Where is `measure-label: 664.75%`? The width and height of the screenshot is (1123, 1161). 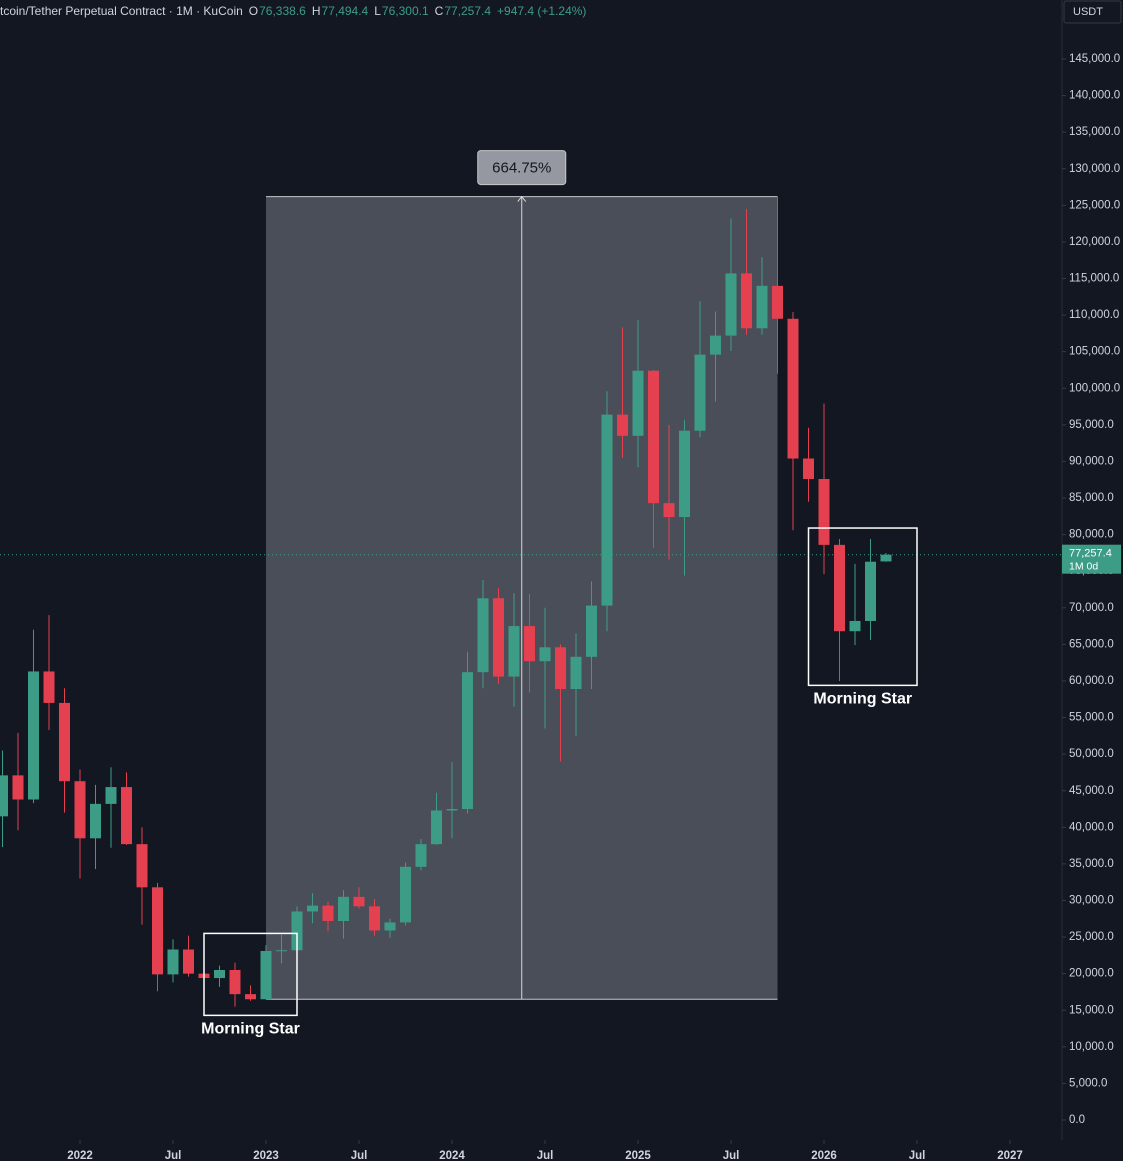 measure-label: 664.75% is located at coordinates (521, 168).